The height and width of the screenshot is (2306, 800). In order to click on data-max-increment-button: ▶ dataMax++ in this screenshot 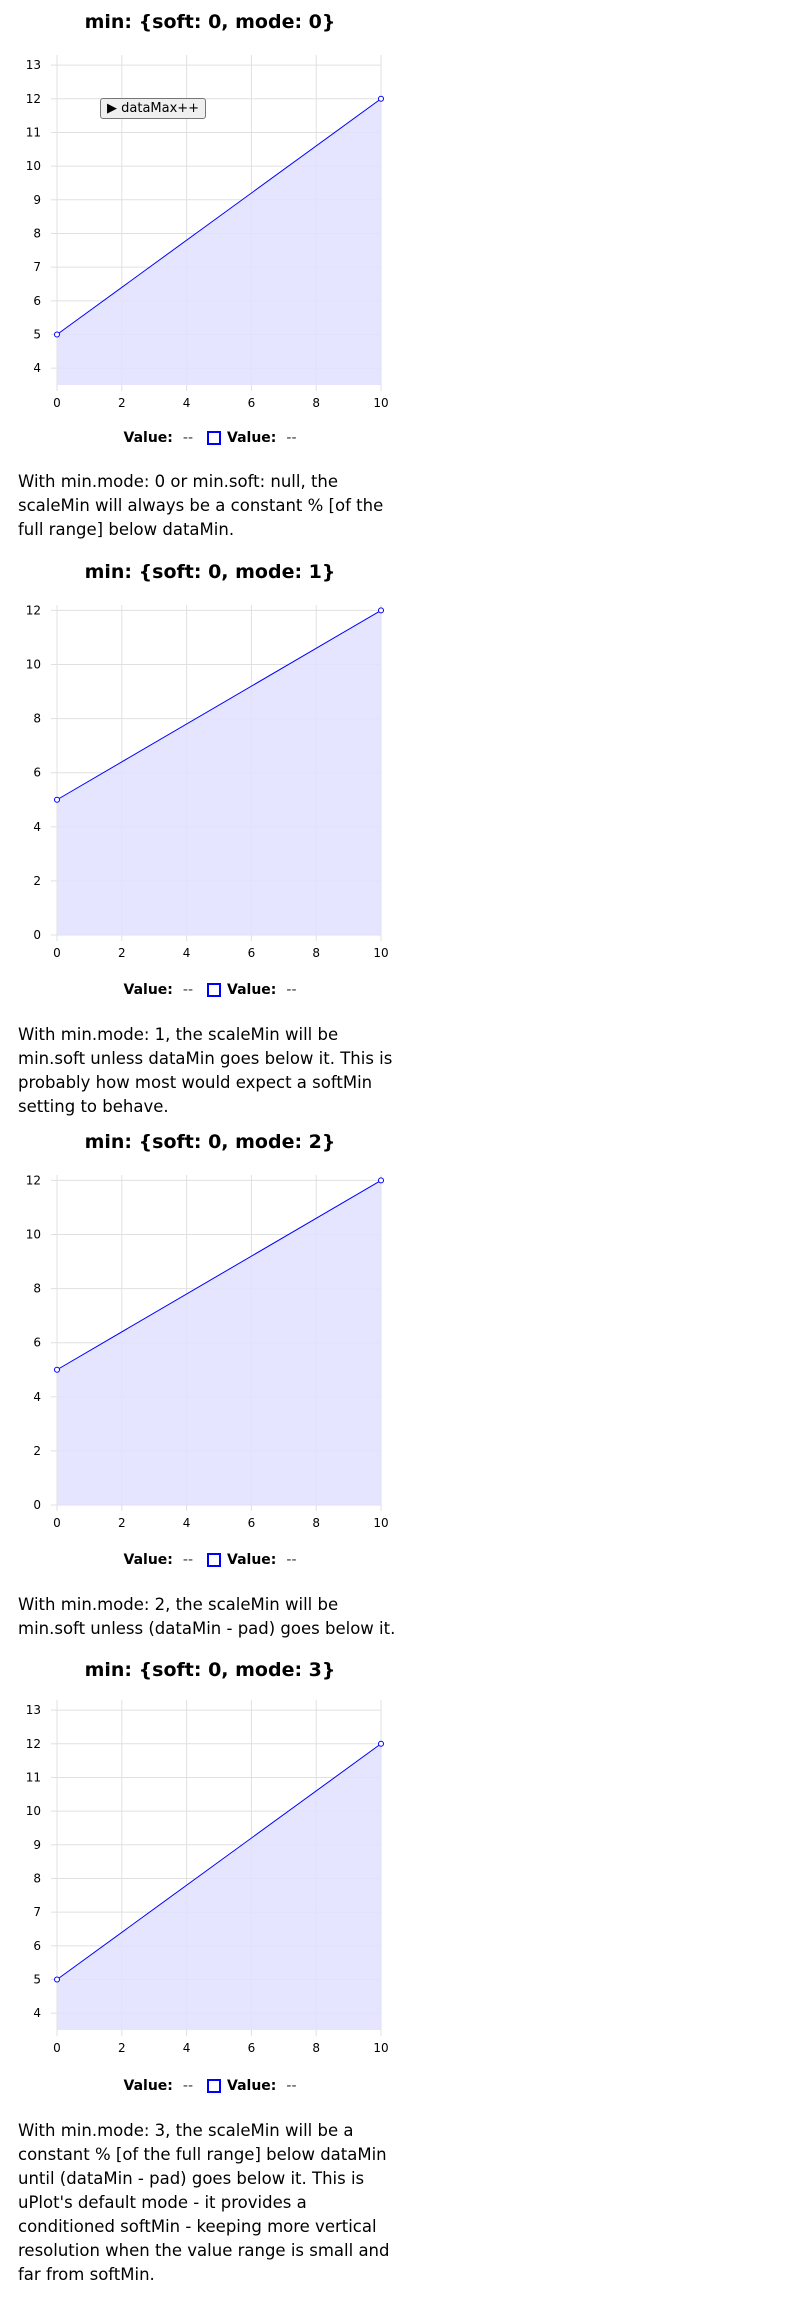, I will do `click(153, 108)`.